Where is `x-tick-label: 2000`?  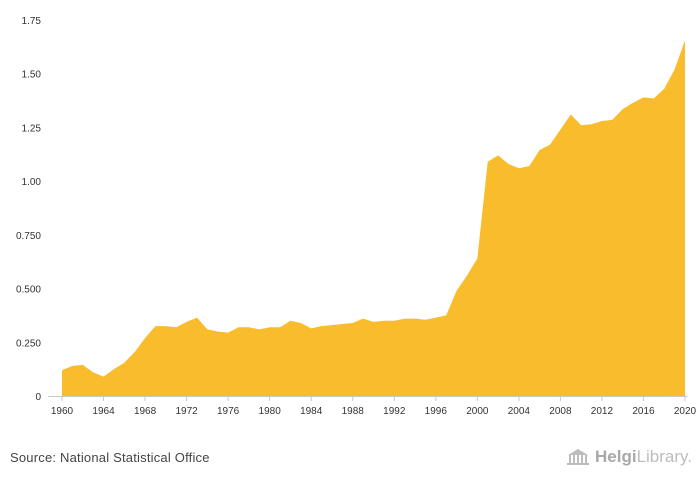 x-tick-label: 2000 is located at coordinates (477, 411).